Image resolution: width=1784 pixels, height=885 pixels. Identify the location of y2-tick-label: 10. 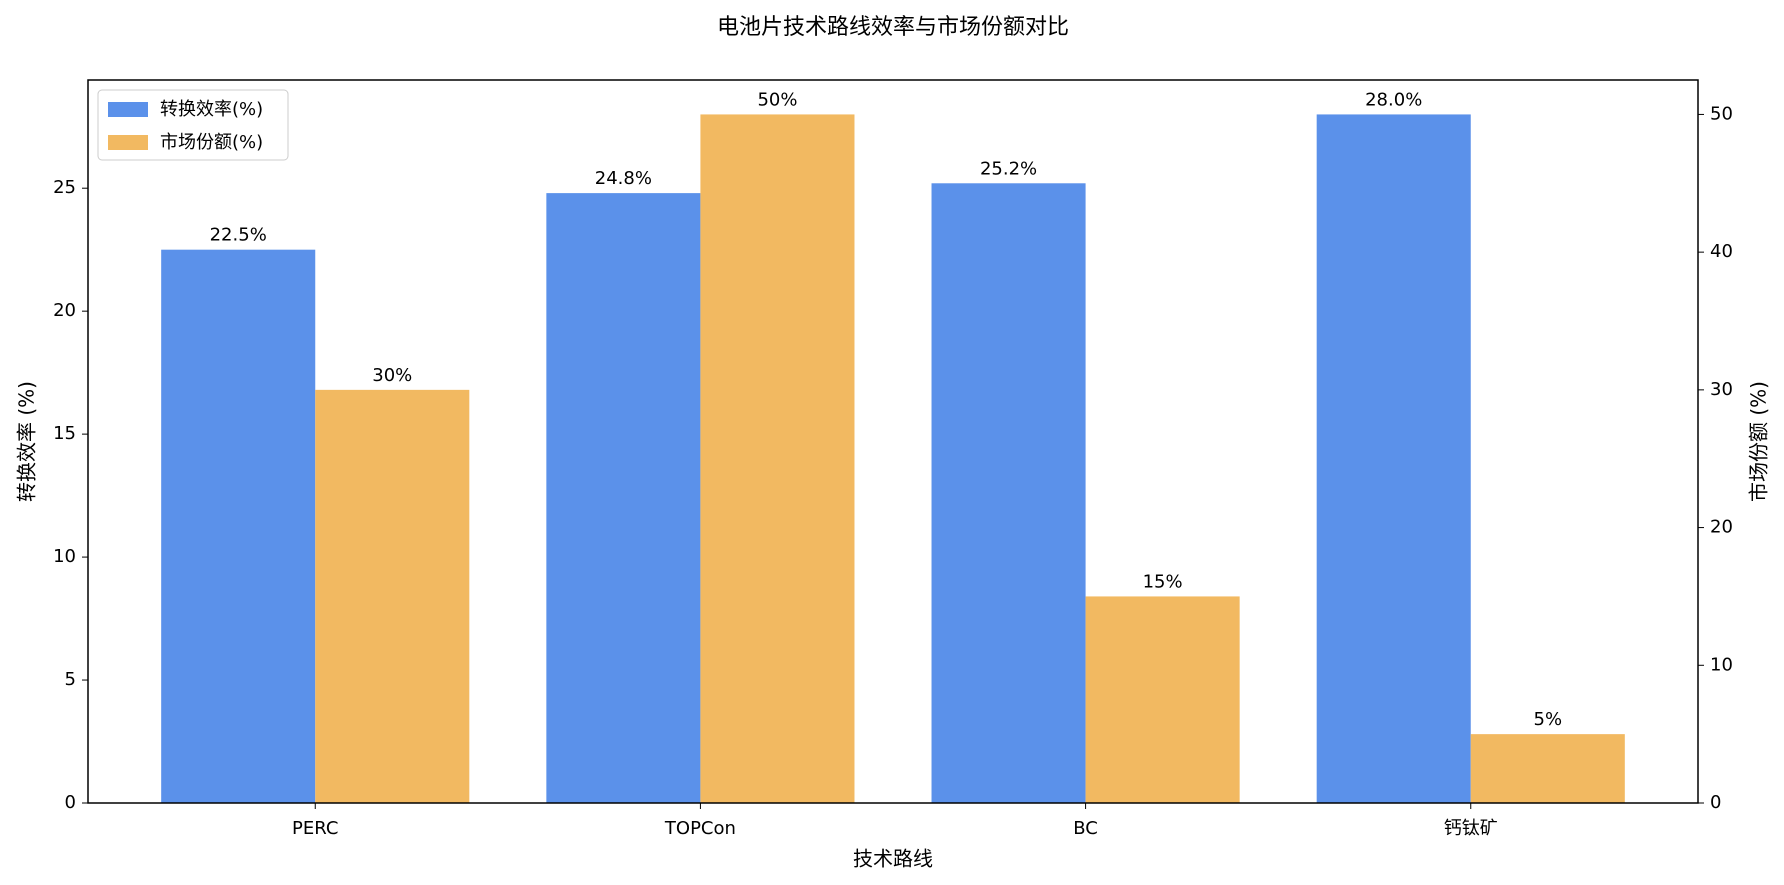
(1721, 664).